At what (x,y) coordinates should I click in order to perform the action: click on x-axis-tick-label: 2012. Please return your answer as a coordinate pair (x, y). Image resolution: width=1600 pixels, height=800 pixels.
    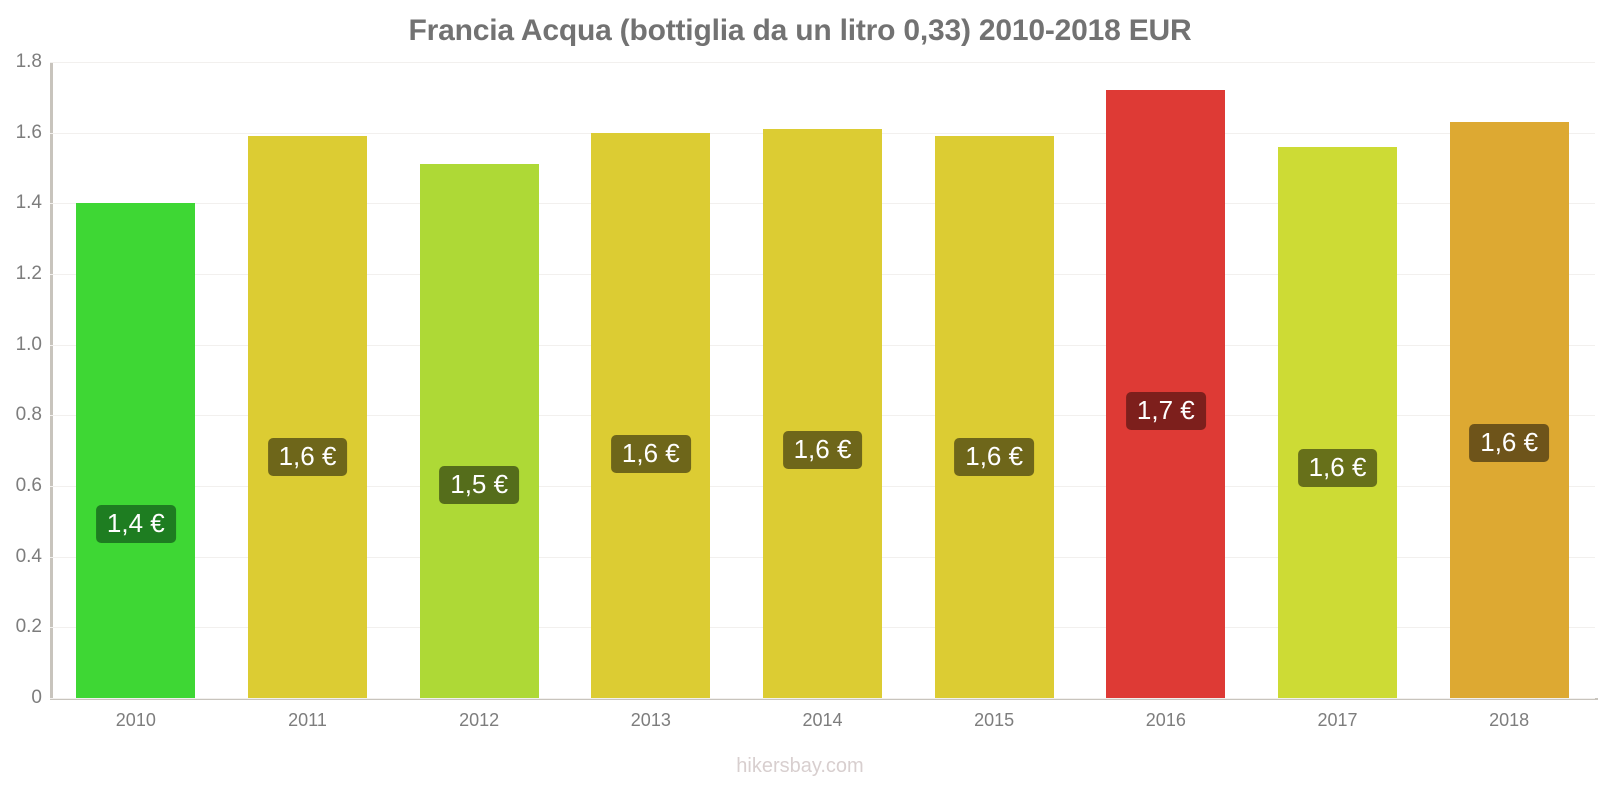
    Looking at the image, I should click on (479, 720).